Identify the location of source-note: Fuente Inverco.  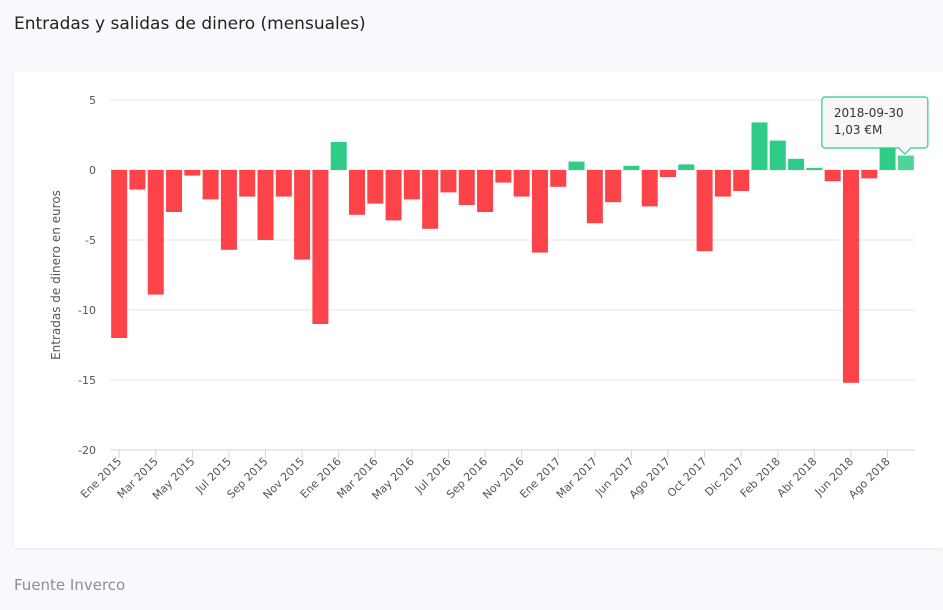
(70, 585).